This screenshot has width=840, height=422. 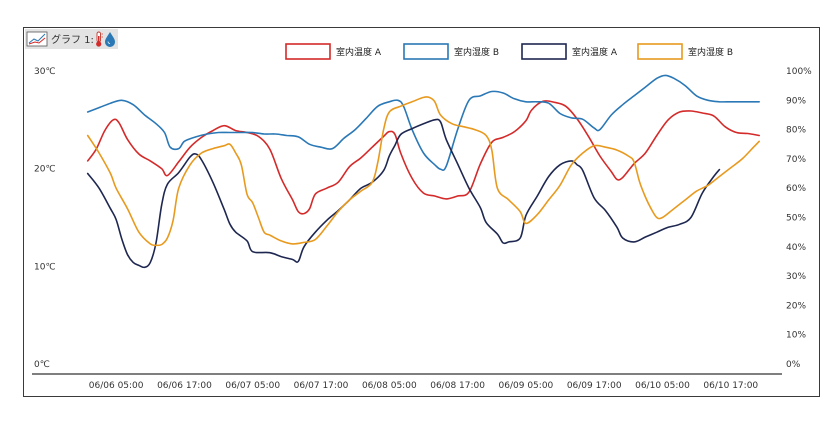 What do you see at coordinates (799, 72) in the screenshot?
I see `y-right-tick-label: 100%` at bounding box center [799, 72].